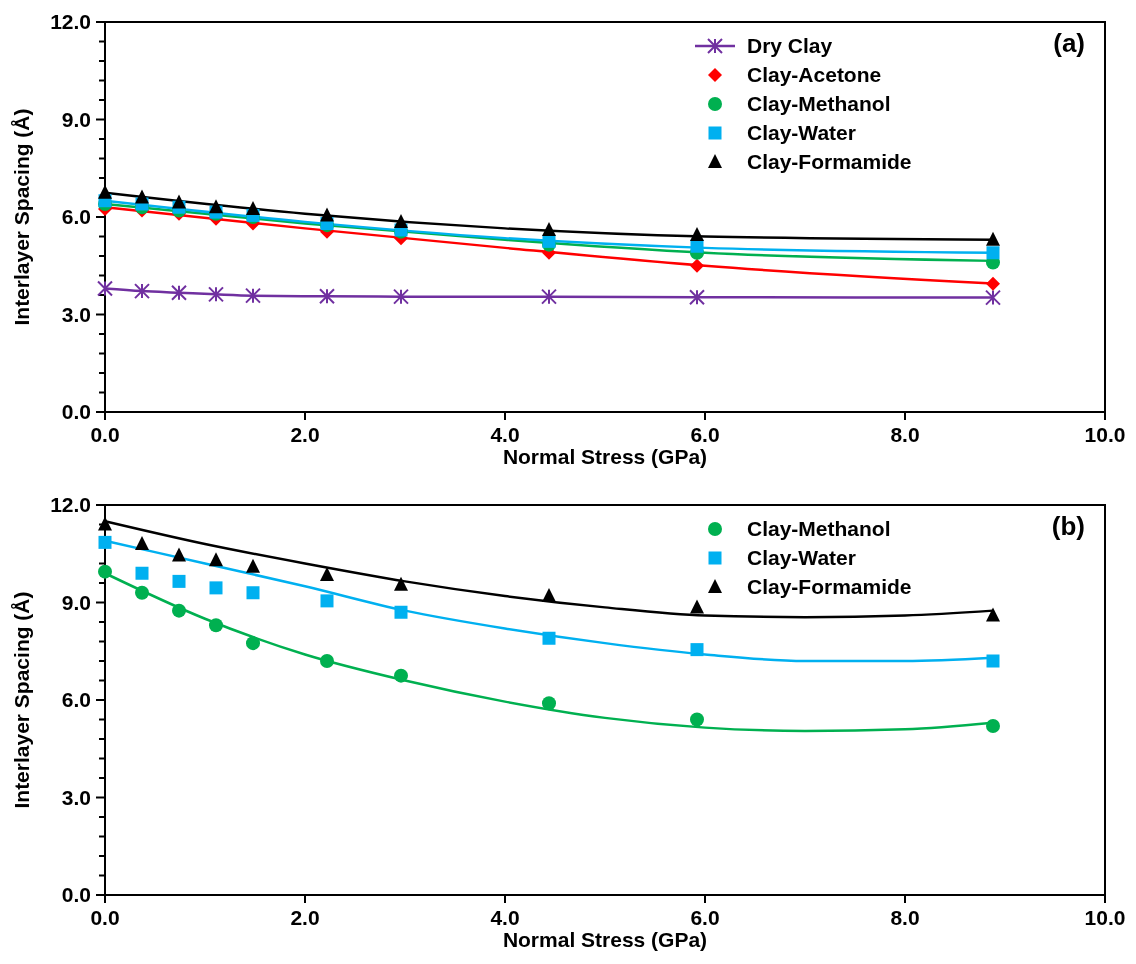 The image size is (1136, 964). What do you see at coordinates (790, 46) in the screenshot?
I see `legend-label: Dry Clay` at bounding box center [790, 46].